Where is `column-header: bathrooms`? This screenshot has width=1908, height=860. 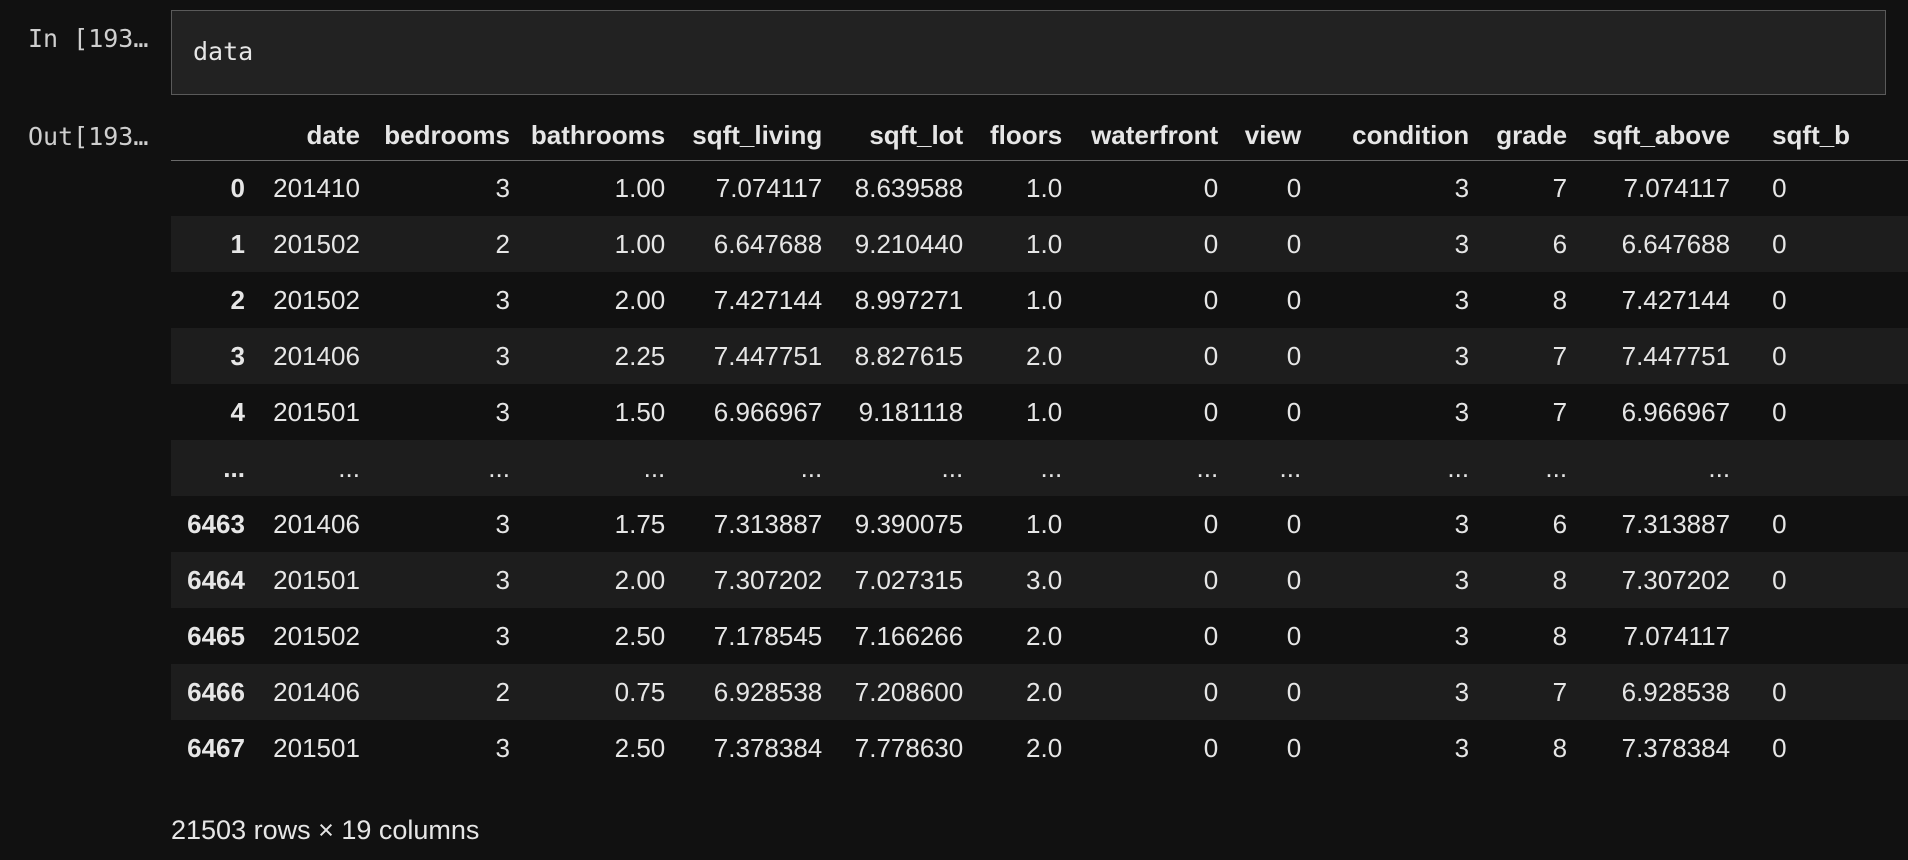 column-header: bathrooms is located at coordinates (608, 136).